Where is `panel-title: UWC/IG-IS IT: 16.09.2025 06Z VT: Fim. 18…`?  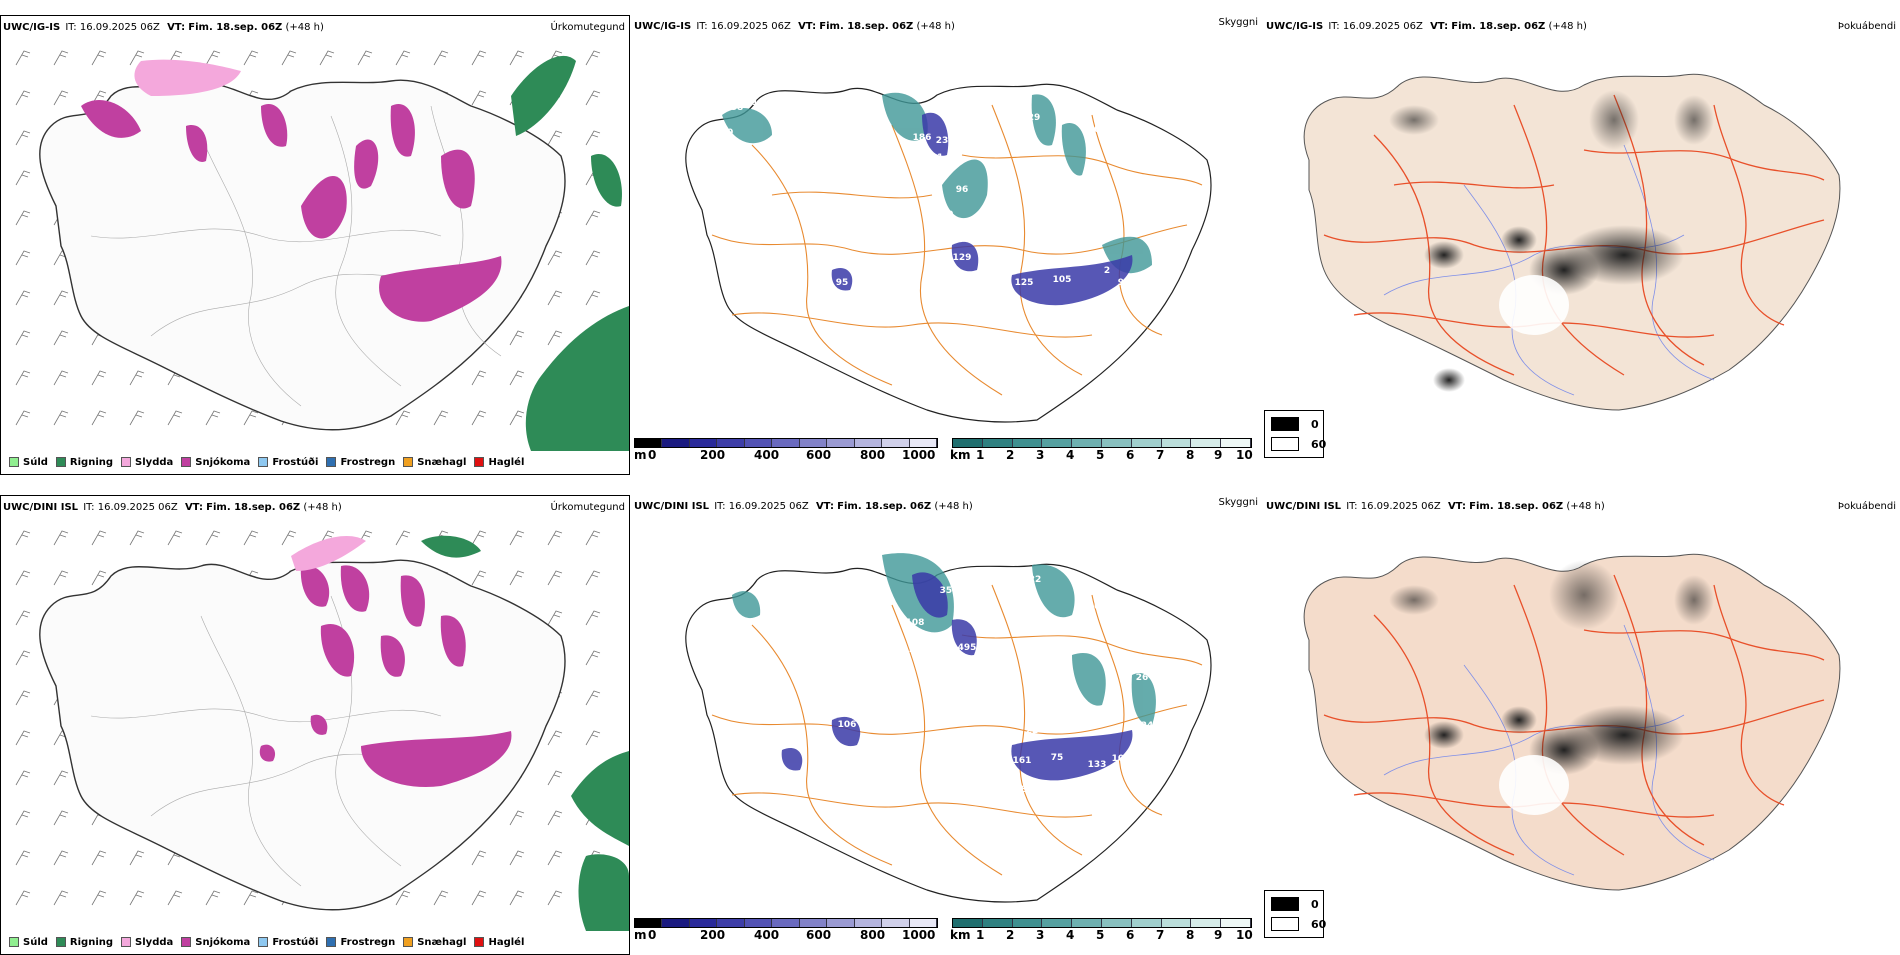 panel-title: UWC/IG-IS IT: 16.09.2025 06Z VT: Fim. 18… is located at coordinates (163, 27).